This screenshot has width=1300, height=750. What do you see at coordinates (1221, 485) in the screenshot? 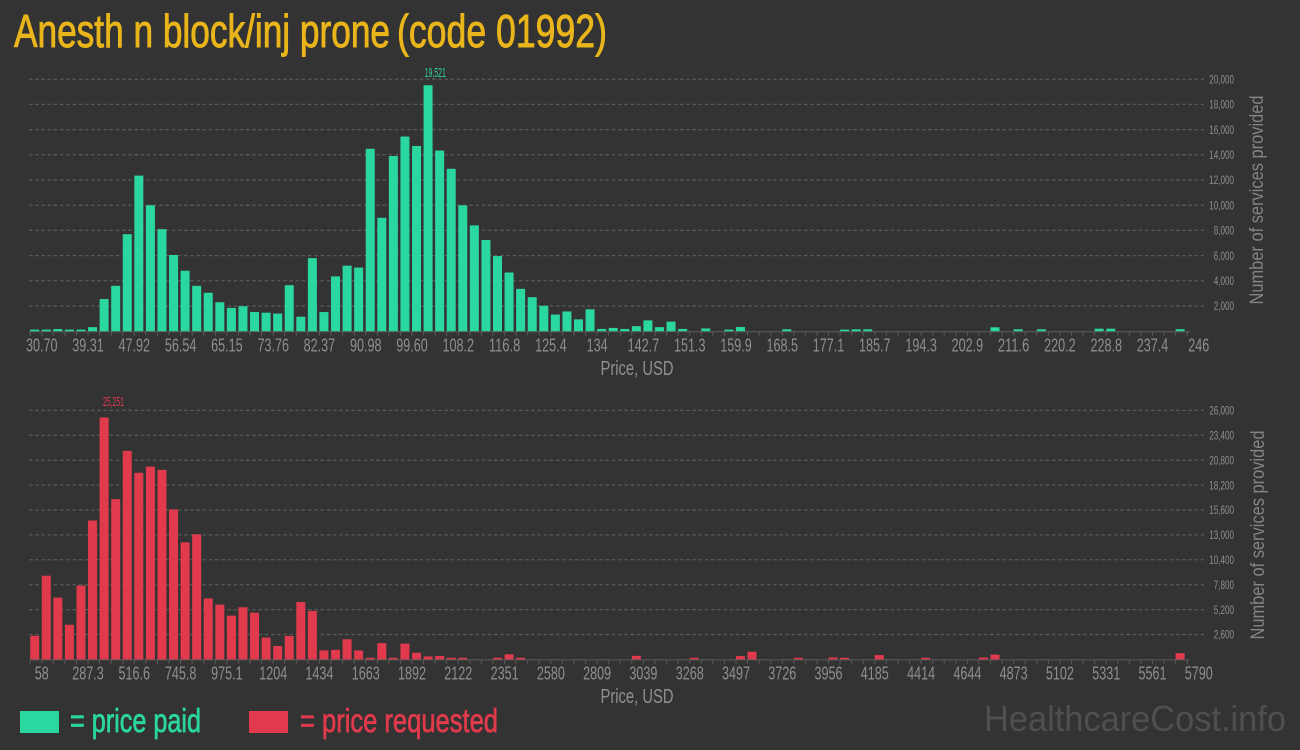
I see `svg-text: 18,200` at bounding box center [1221, 485].